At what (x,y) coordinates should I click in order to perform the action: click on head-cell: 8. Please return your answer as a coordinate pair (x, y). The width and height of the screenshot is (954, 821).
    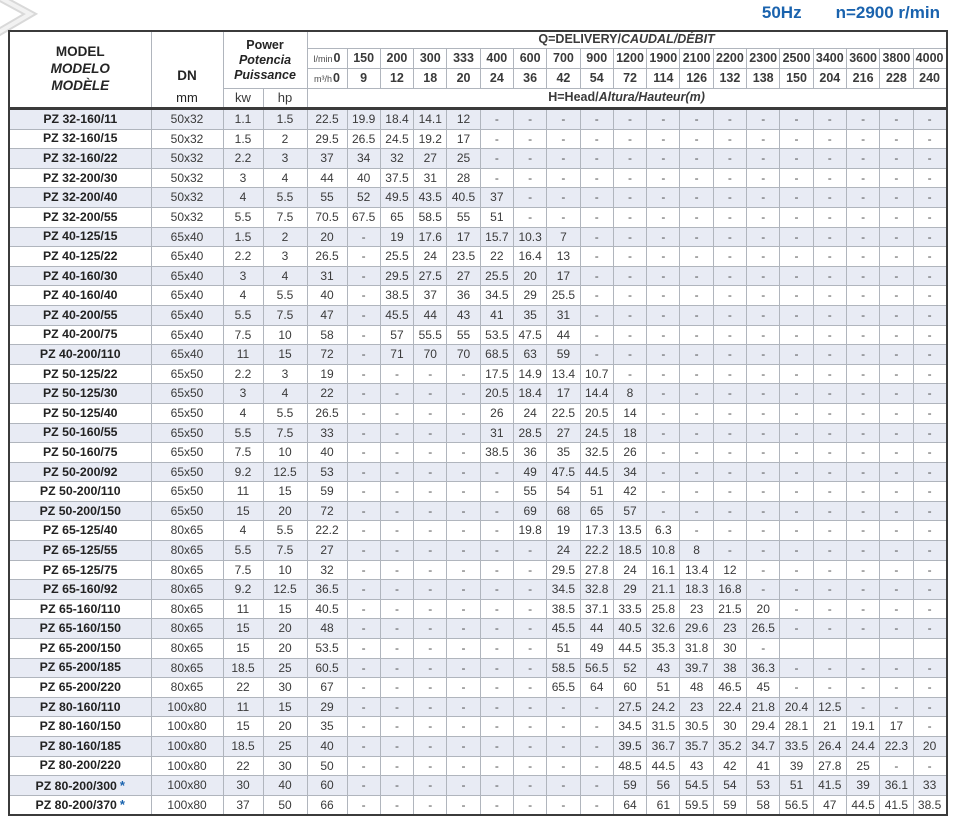
    Looking at the image, I should click on (696, 550).